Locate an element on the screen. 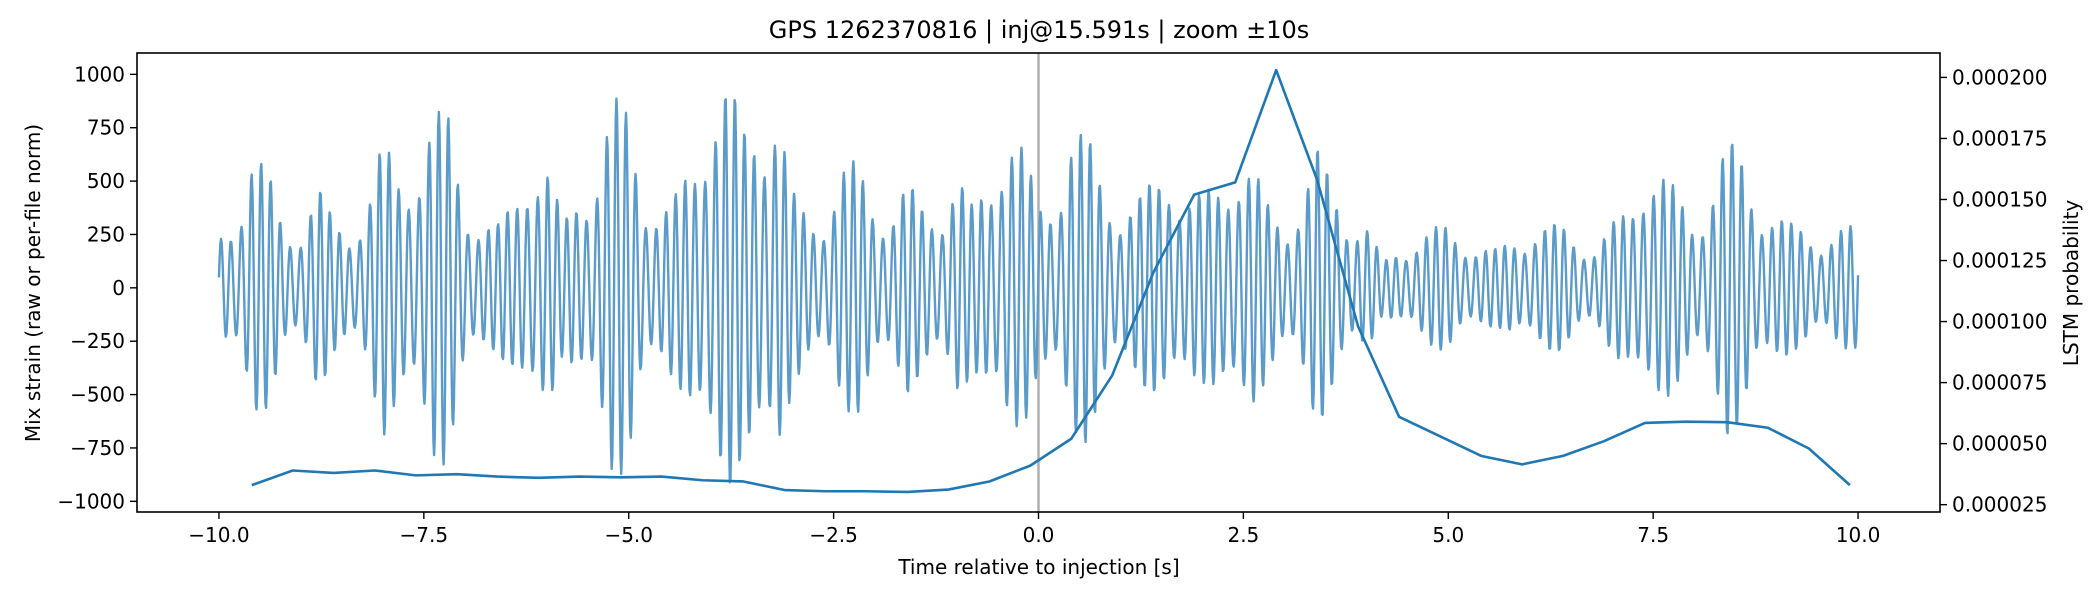 Image resolution: width=2100 pixels, height=600 pixels. chart-title: GPS 1262370816 | inj@15.591s | zoom ±10s is located at coordinates (1039, 30).